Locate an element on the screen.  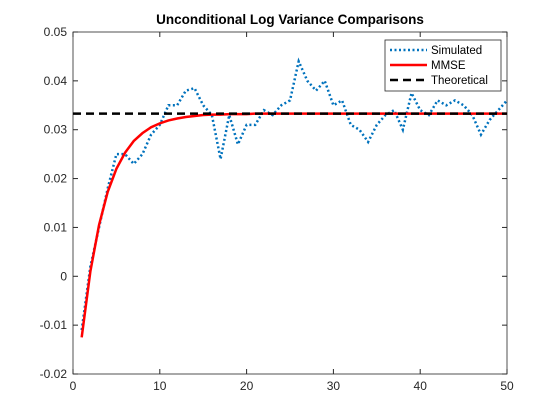
x-tick-label: 0 is located at coordinates (73, 386).